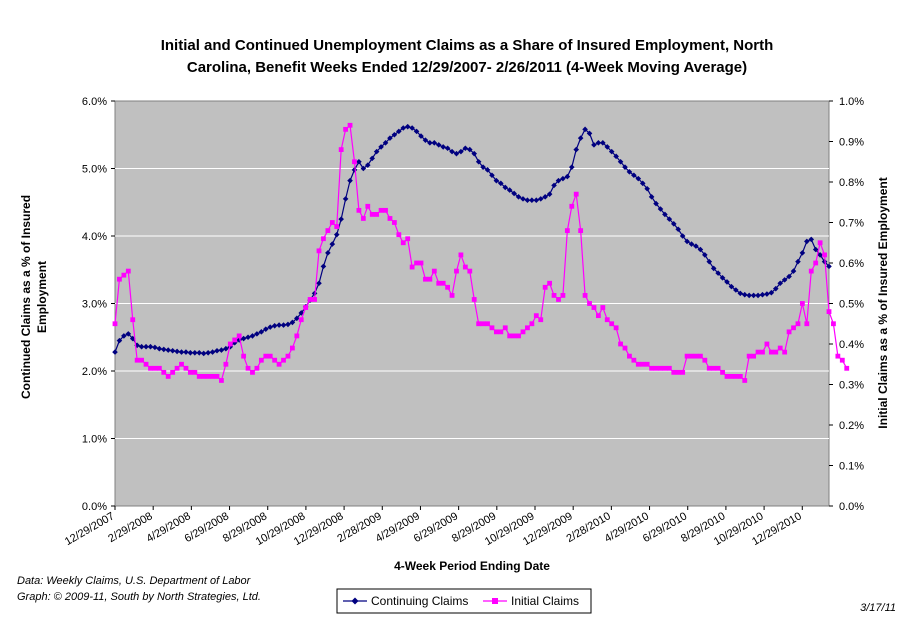 This screenshot has width=911, height=623. What do you see at coordinates (851, 467) in the screenshot?
I see `right-tick-label: 0.1%` at bounding box center [851, 467].